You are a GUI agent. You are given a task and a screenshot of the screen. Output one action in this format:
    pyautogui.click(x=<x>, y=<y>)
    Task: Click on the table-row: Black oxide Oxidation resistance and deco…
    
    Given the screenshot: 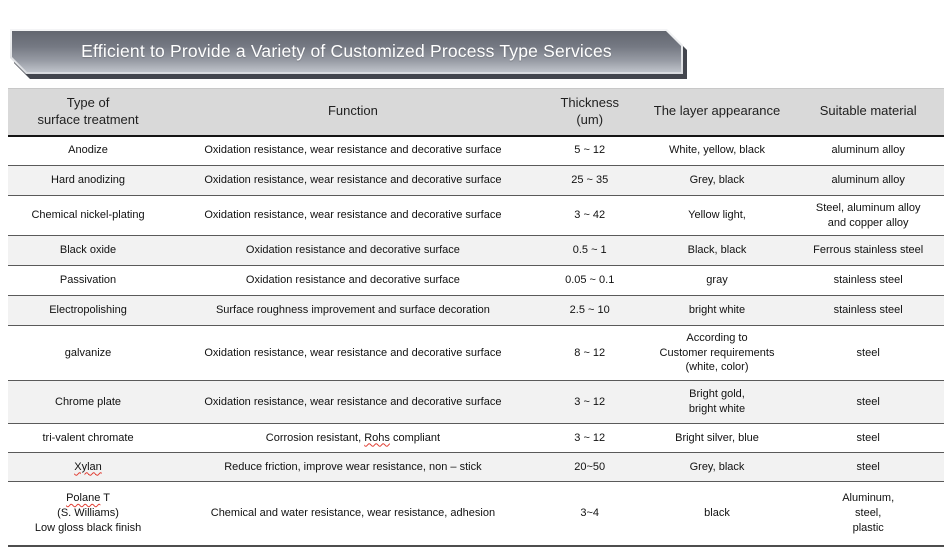 What is the action you would take?
    pyautogui.click(x=476, y=250)
    